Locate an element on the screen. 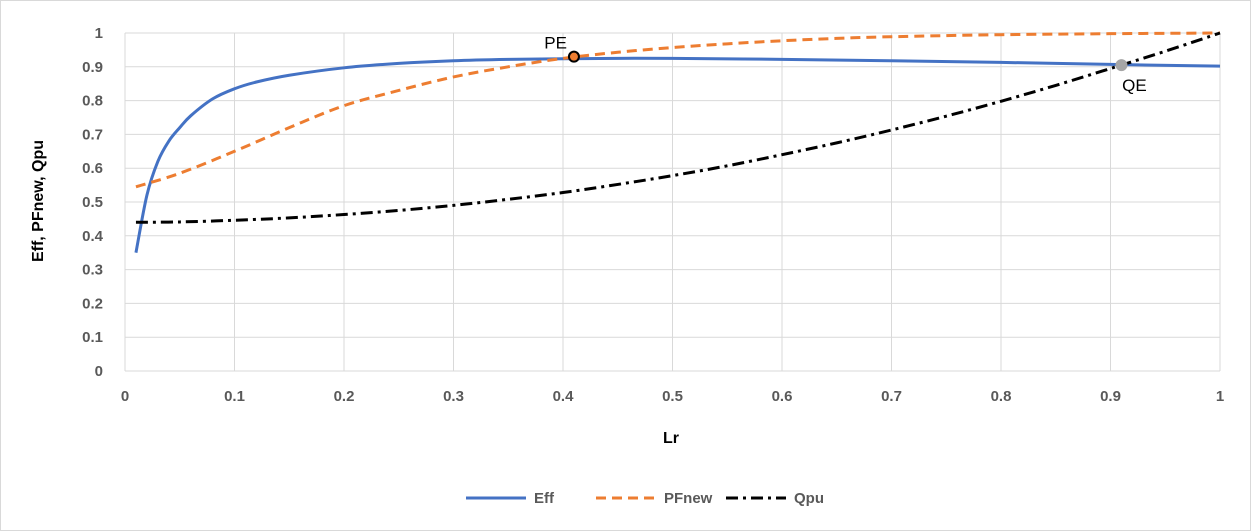 The height and width of the screenshot is (531, 1251). x-tick-label: 0.7 is located at coordinates (891, 396).